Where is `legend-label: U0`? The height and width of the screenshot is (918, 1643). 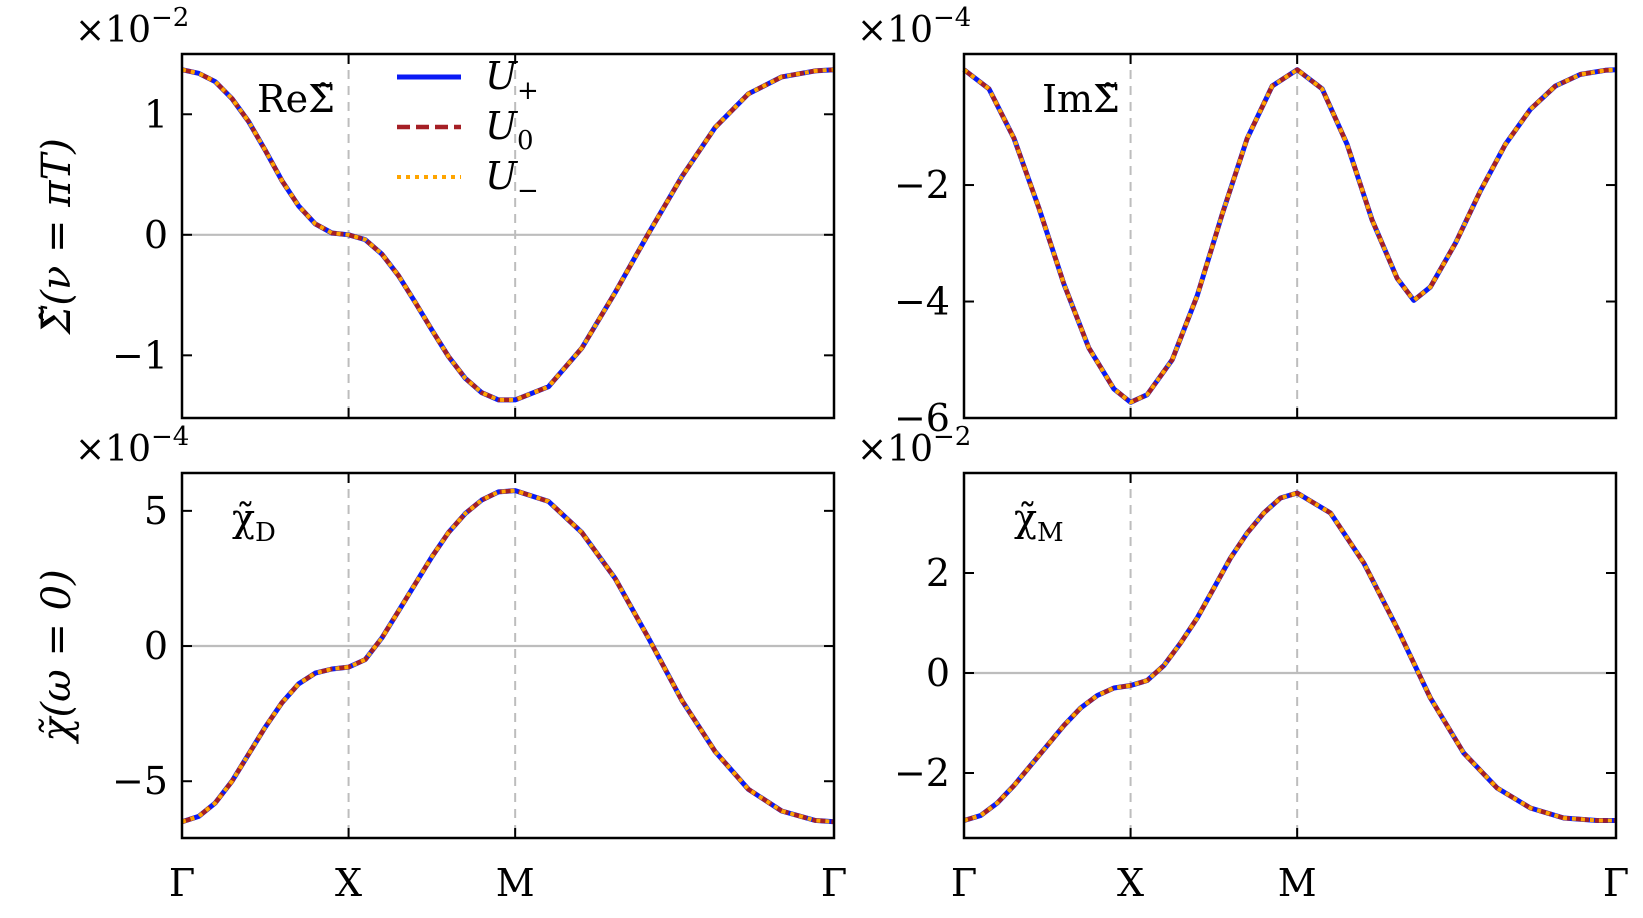 legend-label: U0 is located at coordinates (509, 130).